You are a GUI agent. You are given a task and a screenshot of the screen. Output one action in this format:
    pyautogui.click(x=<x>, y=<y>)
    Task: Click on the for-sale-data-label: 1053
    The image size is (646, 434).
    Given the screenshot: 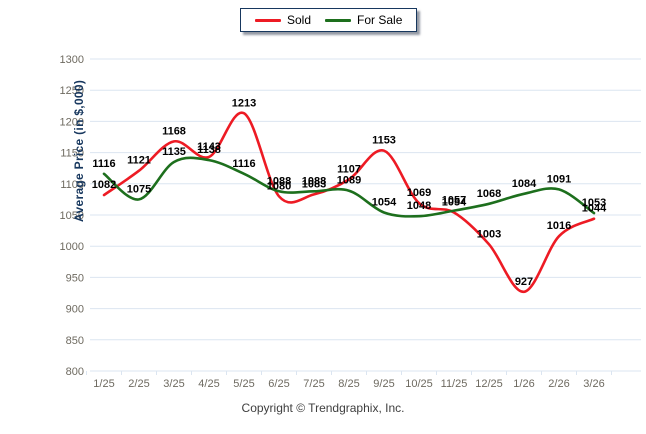 What is the action you would take?
    pyautogui.click(x=594, y=203)
    